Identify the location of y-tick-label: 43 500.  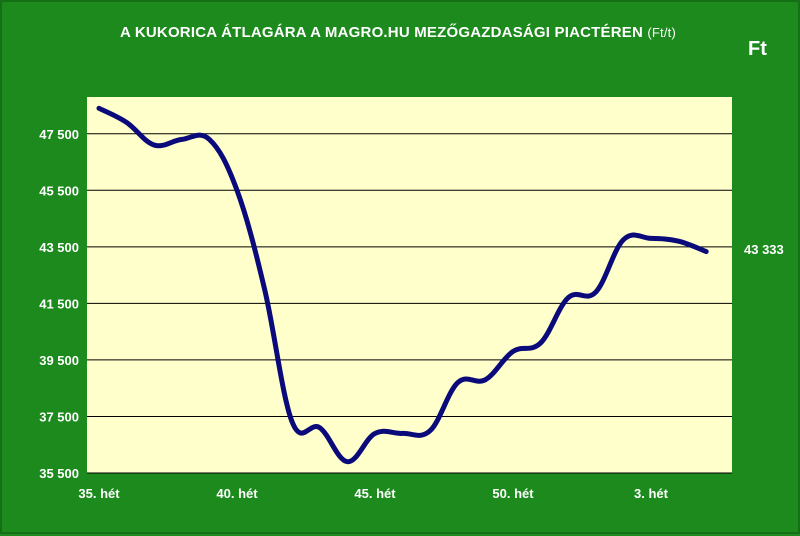
(59, 247).